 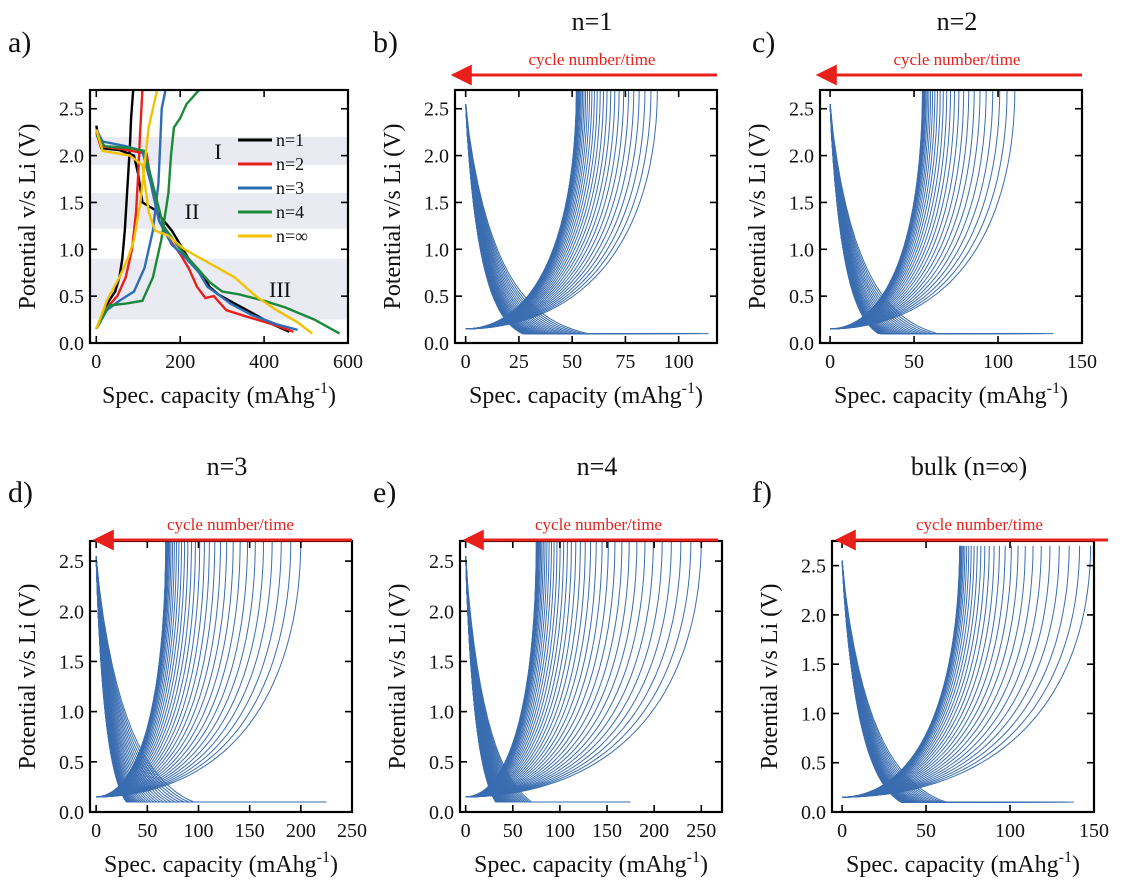 I want to click on x-axis-label: Spec. capacity (mAhg-1), so click(x=591, y=863).